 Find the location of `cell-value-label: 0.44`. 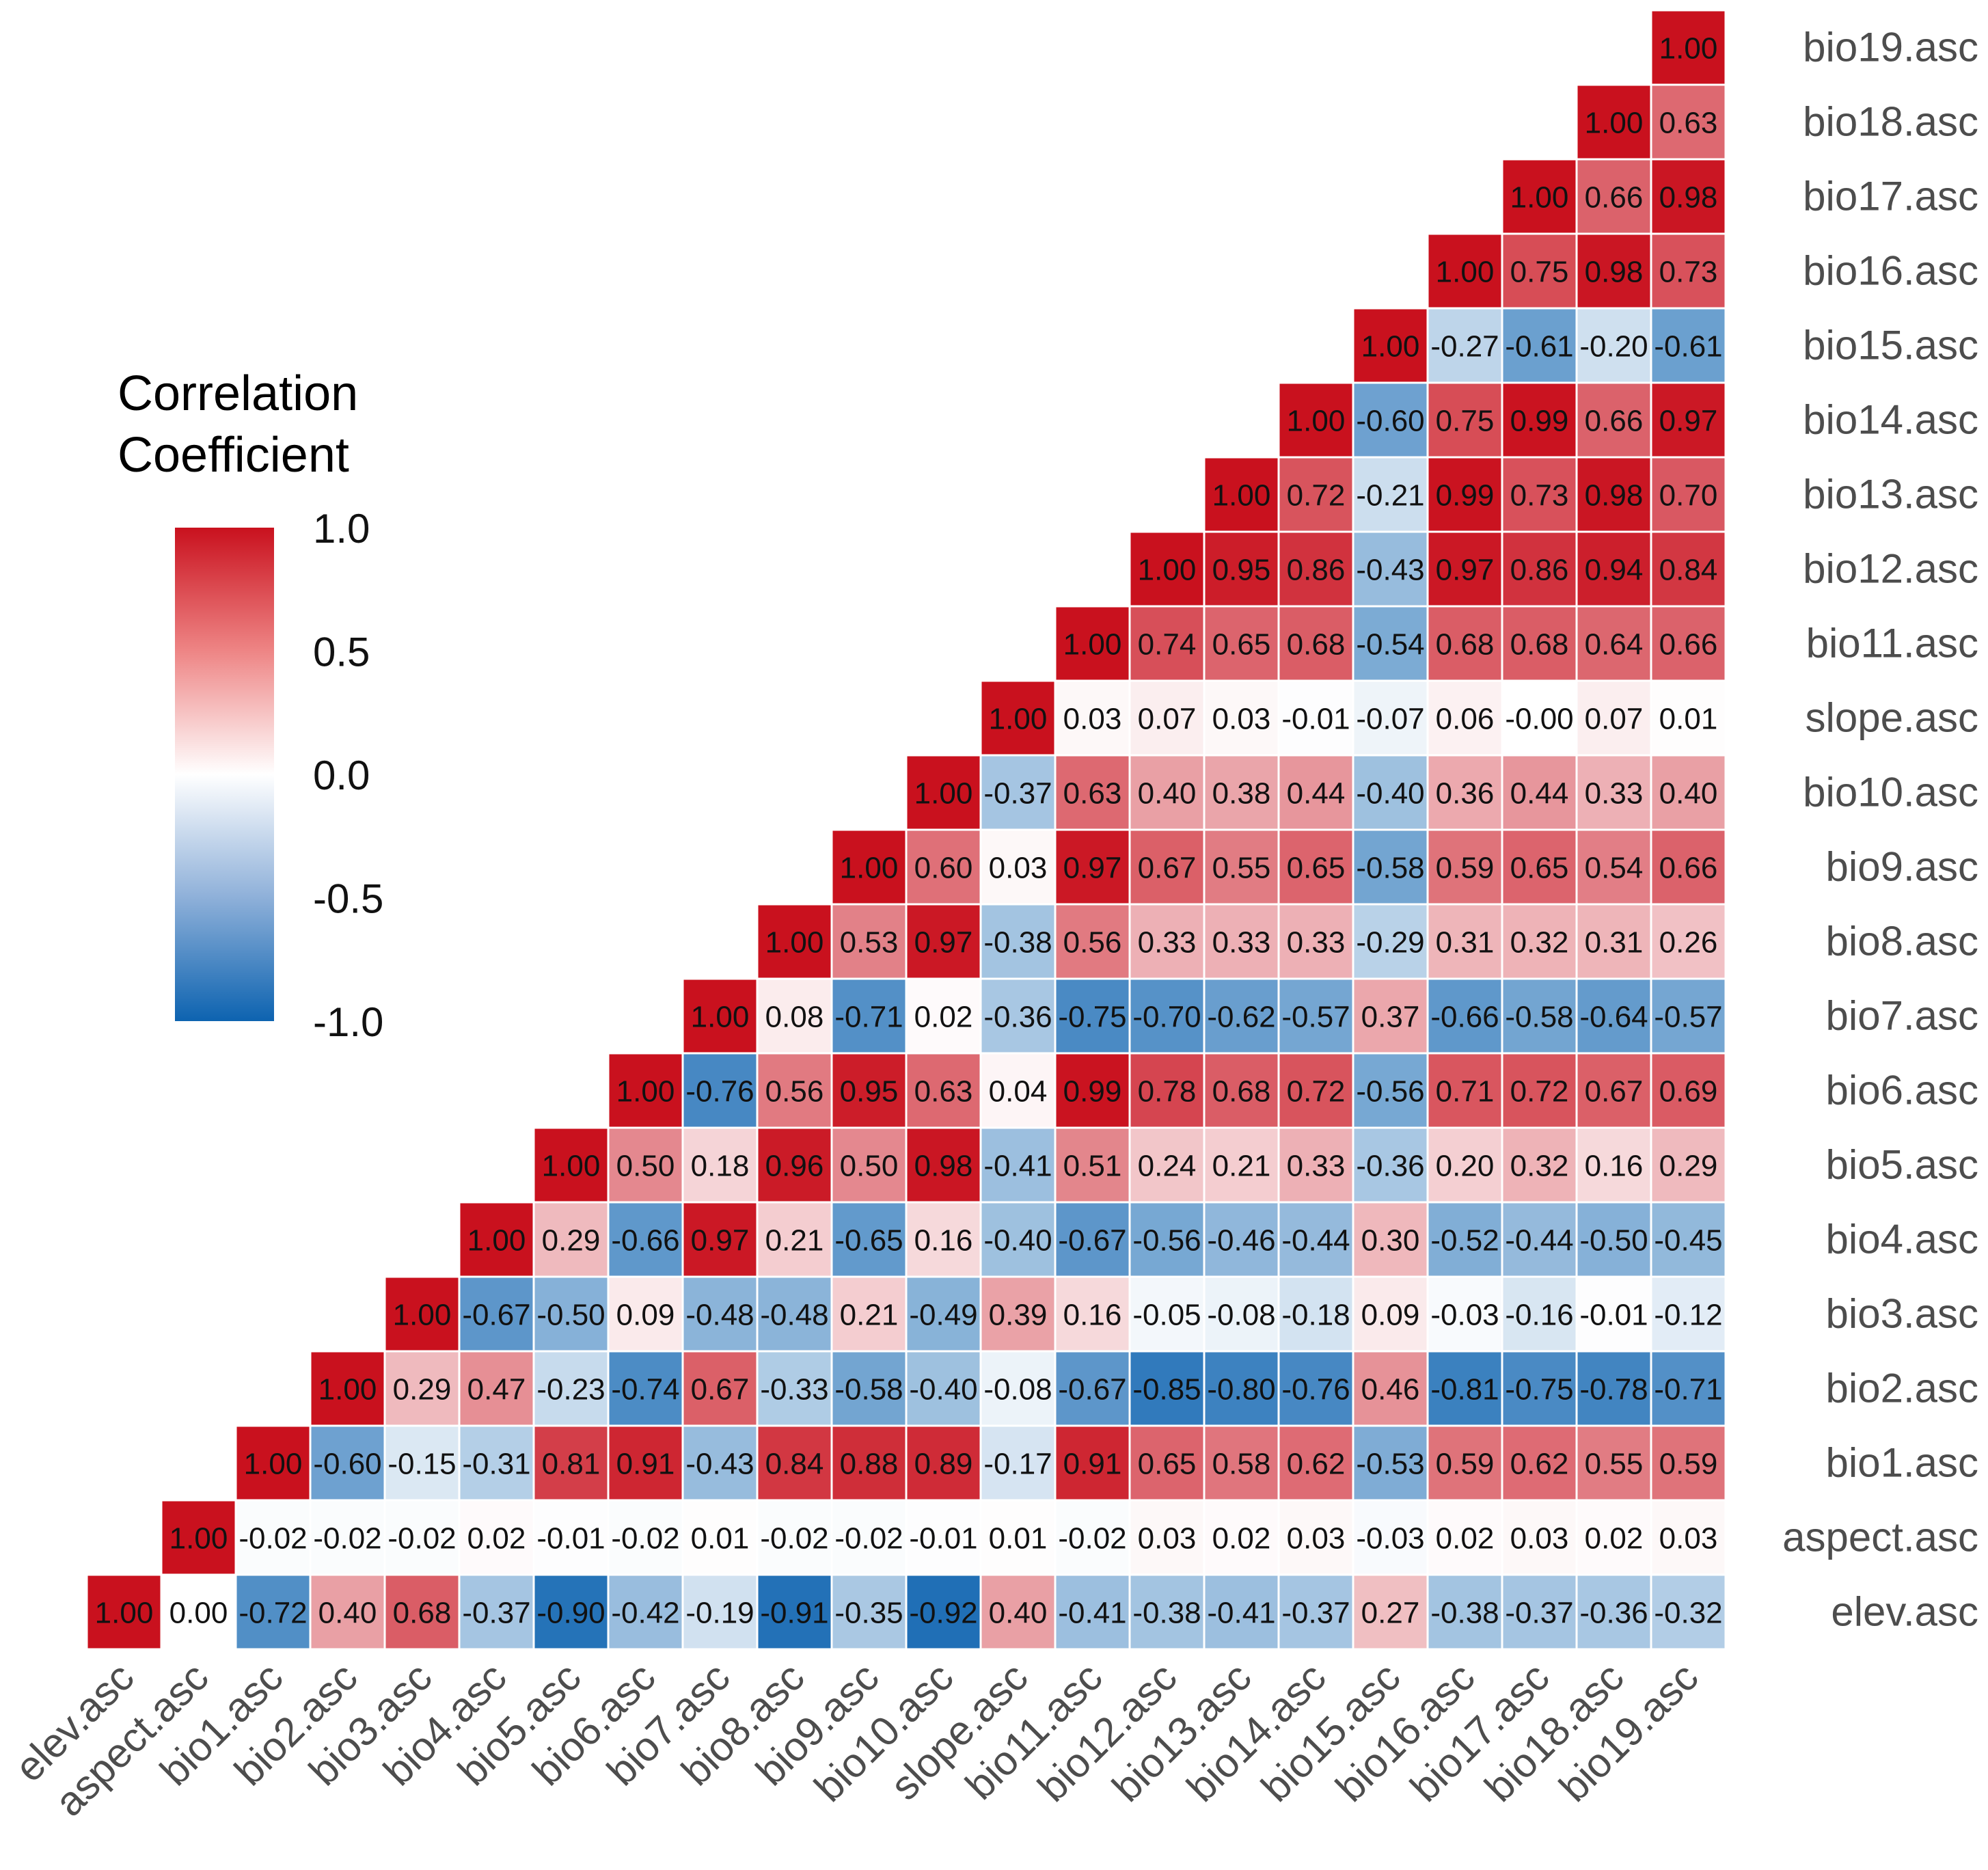

cell-value-label: 0.44 is located at coordinates (1540, 794).